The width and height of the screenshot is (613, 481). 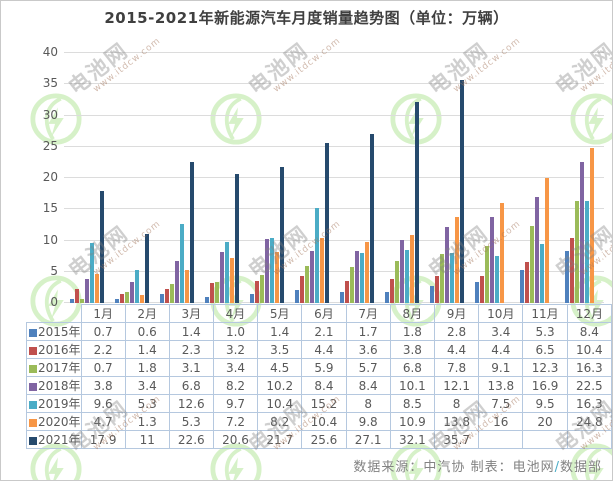 I want to click on legend-cell-2015年: 2015年, so click(x=54, y=331).